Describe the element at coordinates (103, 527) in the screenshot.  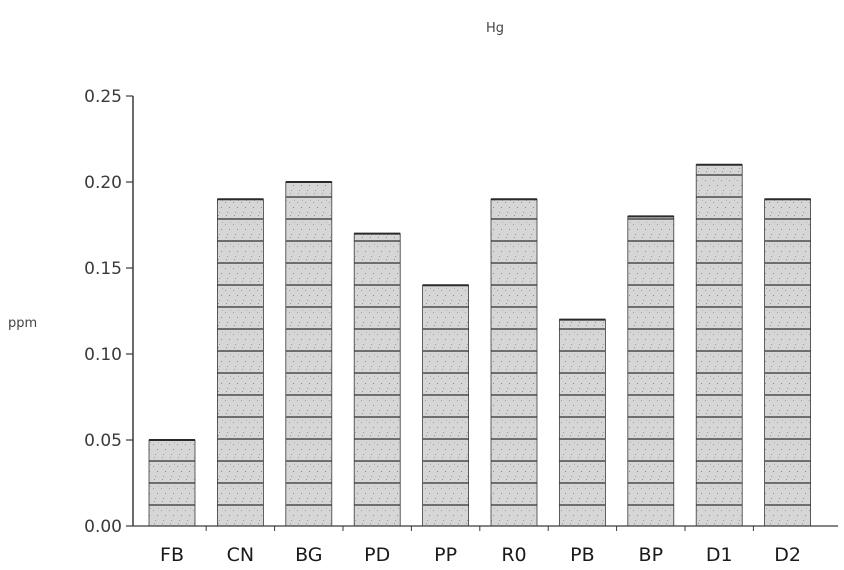
I see `y-tick-label: 0.00` at that location.